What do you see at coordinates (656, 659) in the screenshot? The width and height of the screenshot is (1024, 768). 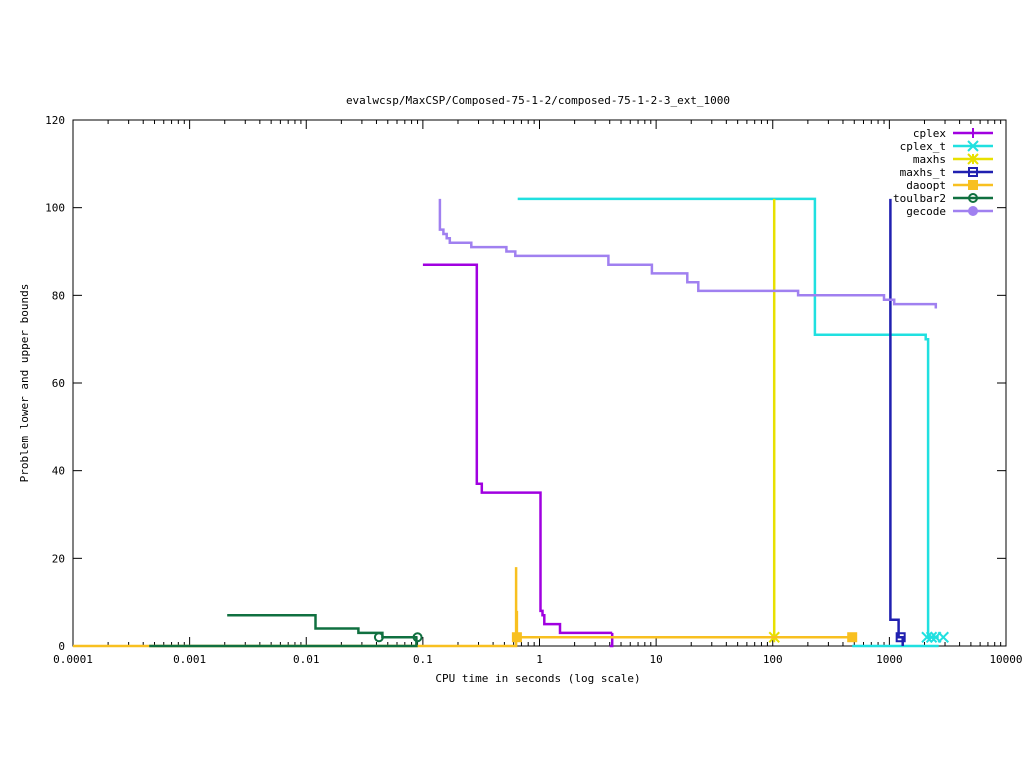 I see `x-tick-label: 10` at bounding box center [656, 659].